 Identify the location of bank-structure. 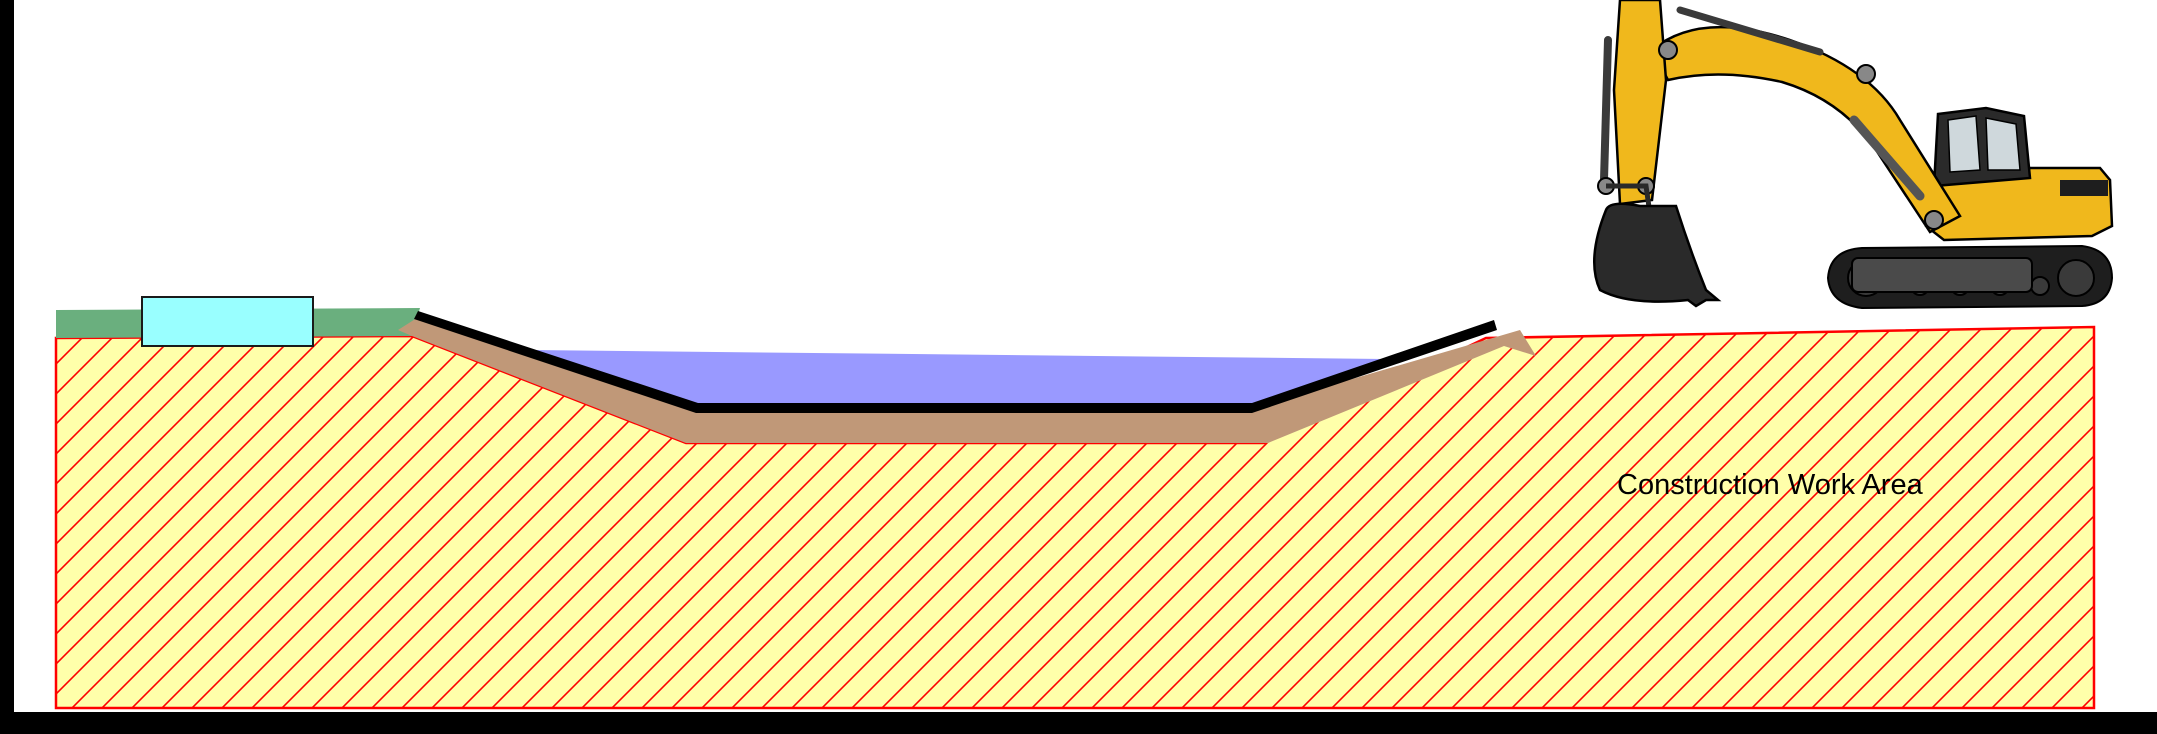
(227, 321).